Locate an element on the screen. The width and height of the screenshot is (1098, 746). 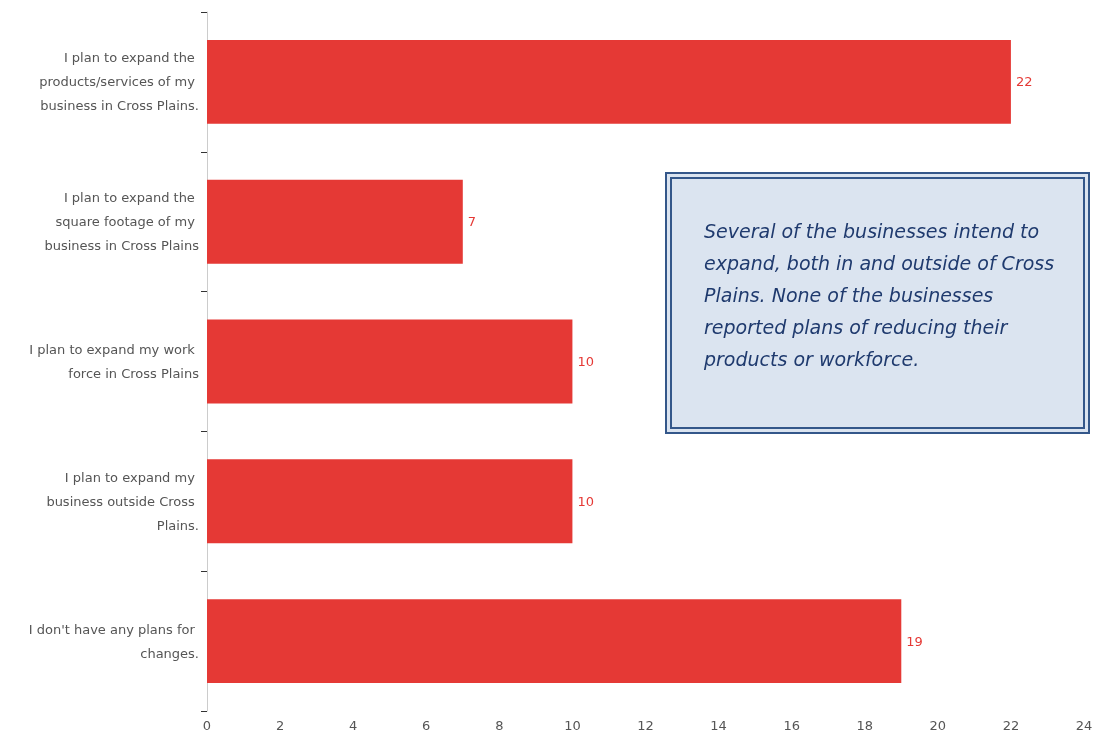
data-label: 22 is located at coordinates (1024, 82).